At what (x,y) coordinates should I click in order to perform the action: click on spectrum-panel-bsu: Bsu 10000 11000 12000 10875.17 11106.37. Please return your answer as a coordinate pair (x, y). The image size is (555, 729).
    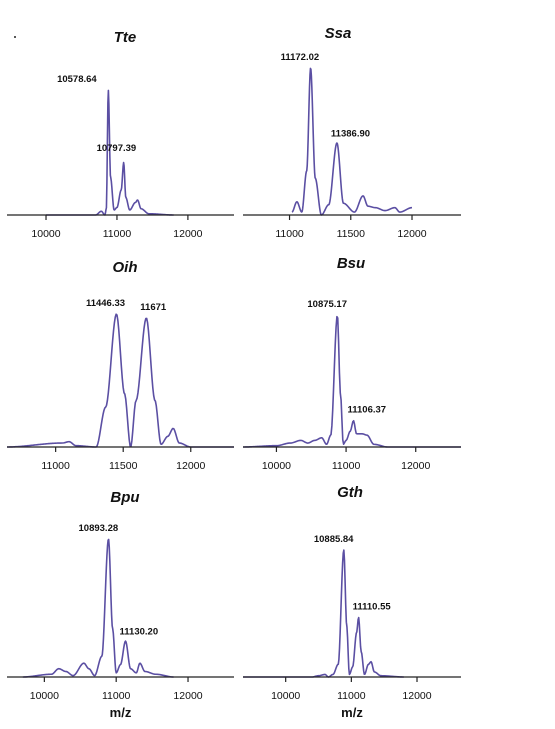
    Looking at the image, I should click on (352, 363).